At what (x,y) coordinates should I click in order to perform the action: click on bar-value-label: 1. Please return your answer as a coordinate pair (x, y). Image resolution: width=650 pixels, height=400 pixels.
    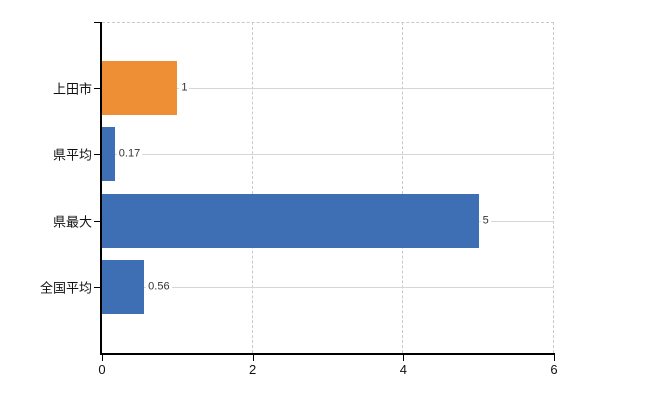
    Looking at the image, I should click on (184, 88).